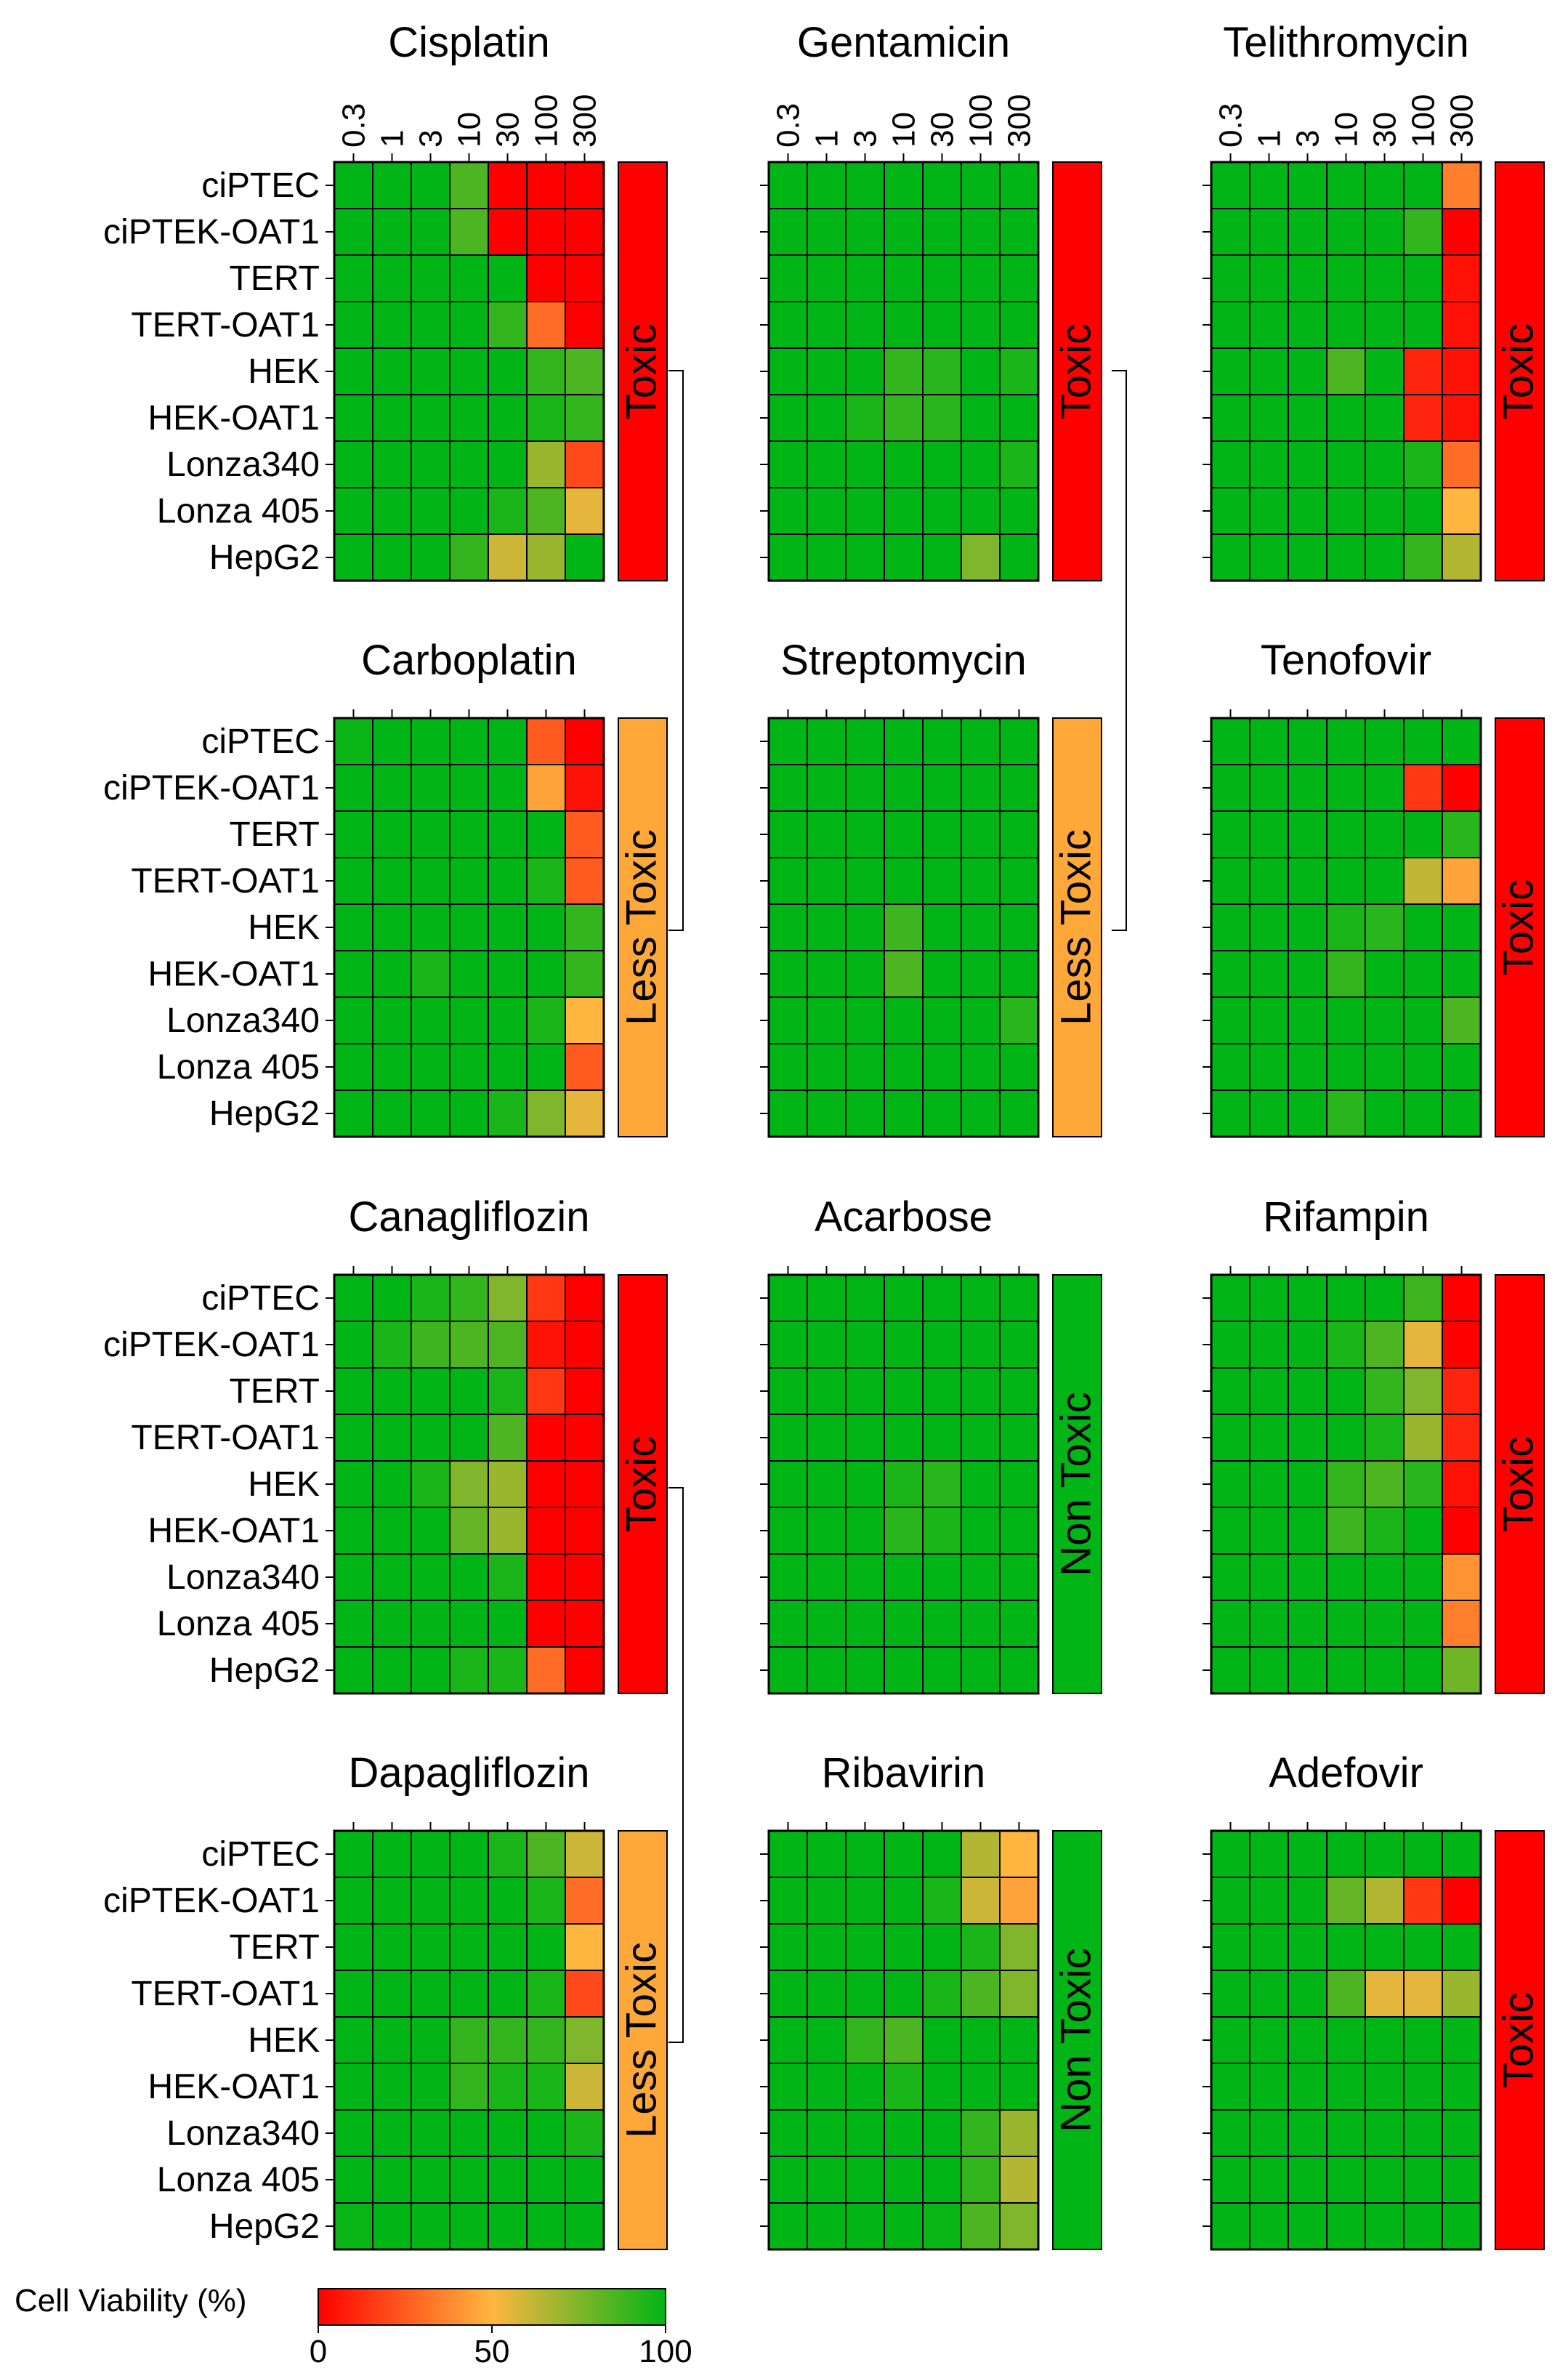 This screenshot has height=2373, width=1568. What do you see at coordinates (931, 300) in the screenshot?
I see `panel-gentamicin: Gentamicin 0.3 1 3 10 30 100 300 Toxic` at bounding box center [931, 300].